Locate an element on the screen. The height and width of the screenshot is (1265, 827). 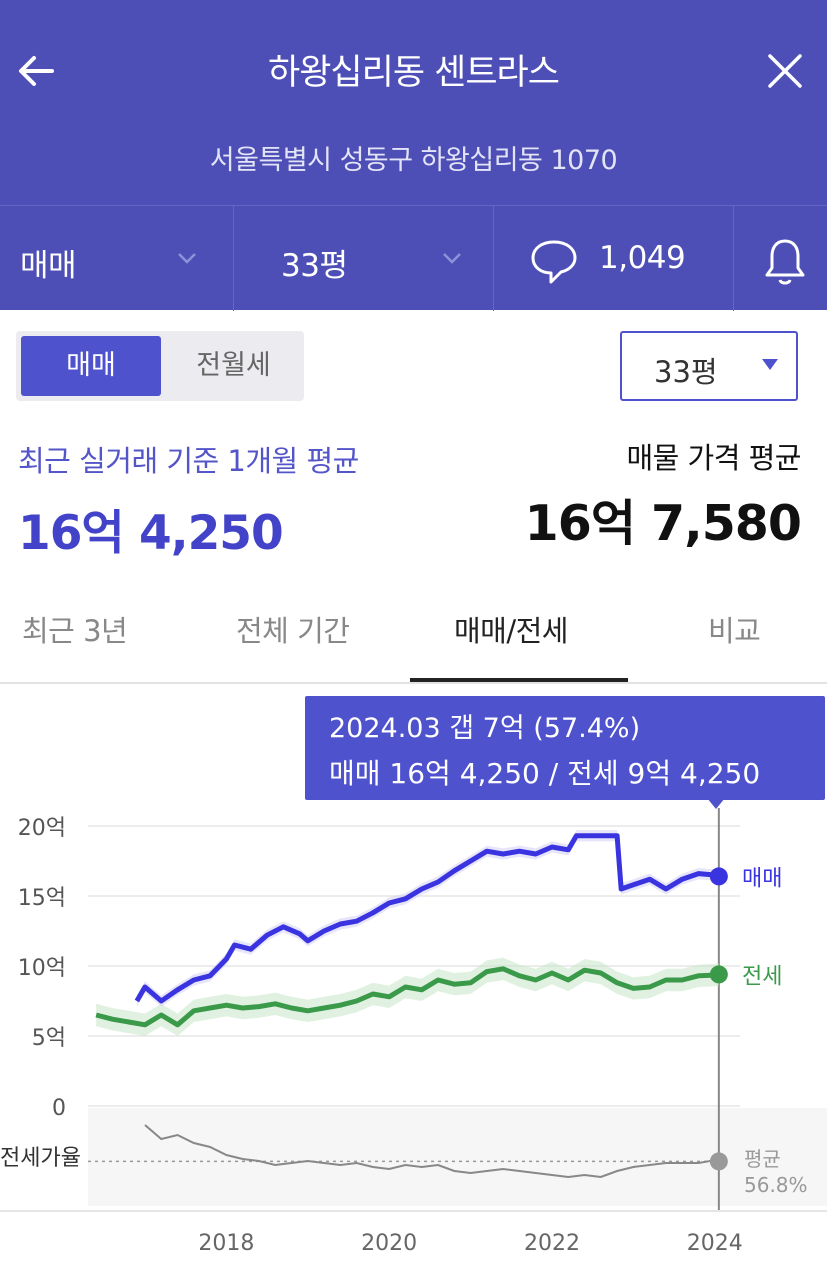
segment-sale: 매매 is located at coordinates (91, 366).